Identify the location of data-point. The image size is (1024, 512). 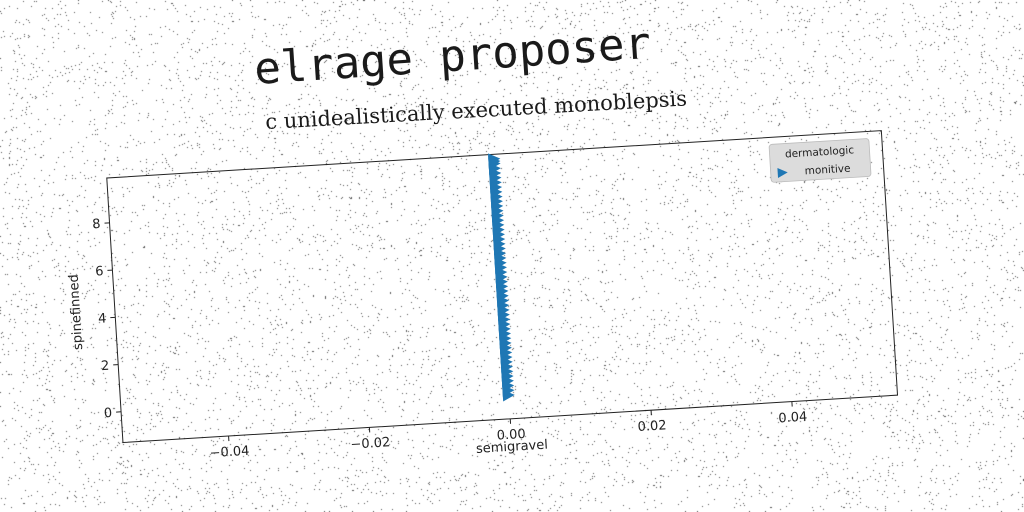
(494, 159).